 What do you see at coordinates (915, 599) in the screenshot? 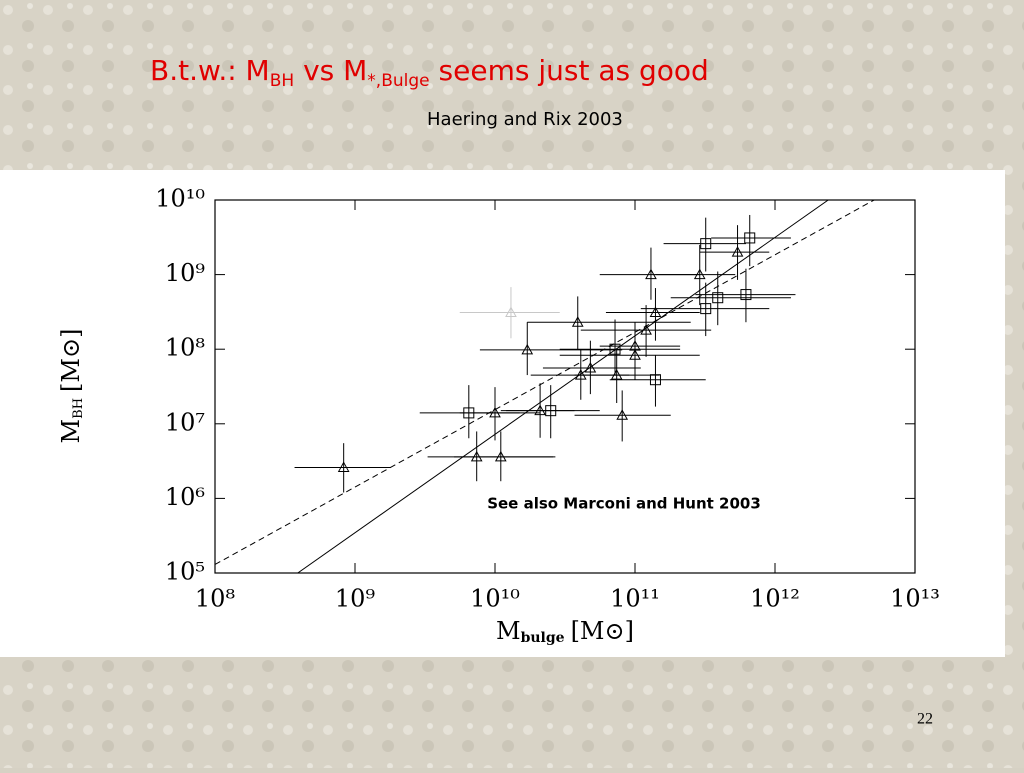
I see `x-tick-label: 10¹³` at bounding box center [915, 599].